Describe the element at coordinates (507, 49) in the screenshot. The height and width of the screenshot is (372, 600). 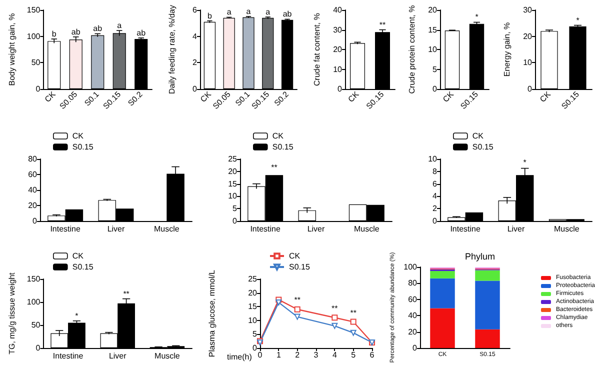
I see `y-axis-title: Energy gain, %` at that location.